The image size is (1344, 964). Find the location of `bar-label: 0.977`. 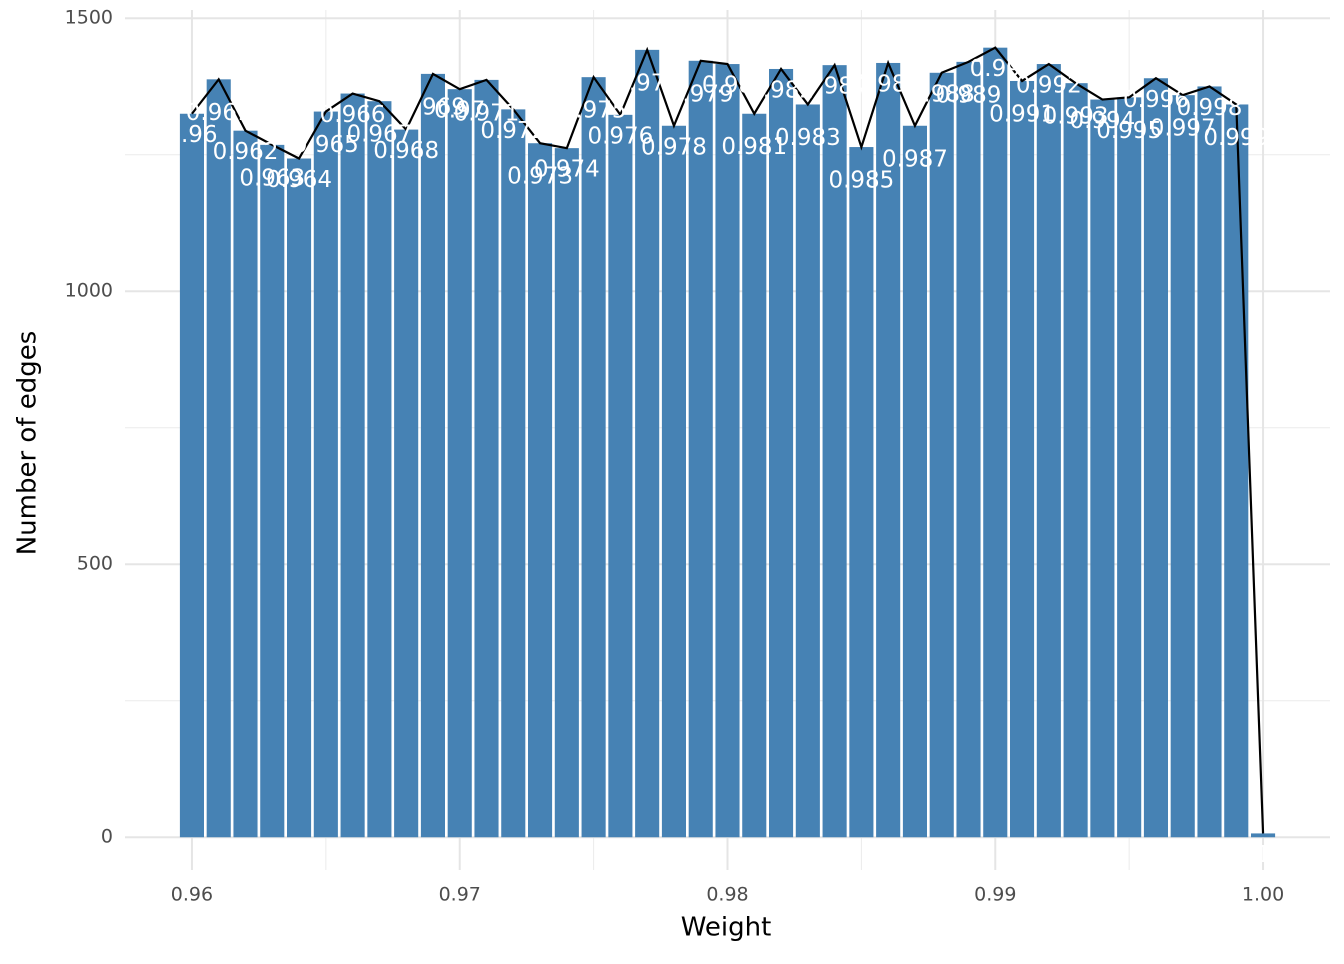

bar-label: 0.977 is located at coordinates (647, 83).